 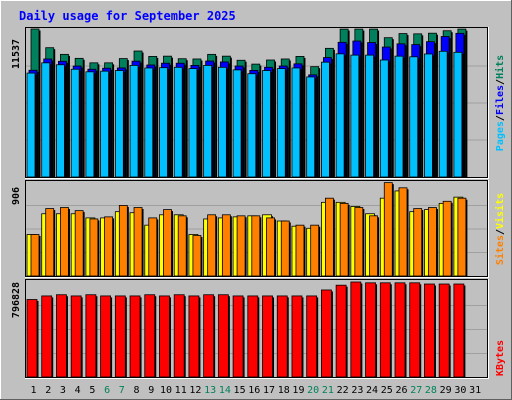 What do you see at coordinates (500, 136) in the screenshot?
I see `legend-pages: Pages` at bounding box center [500, 136].